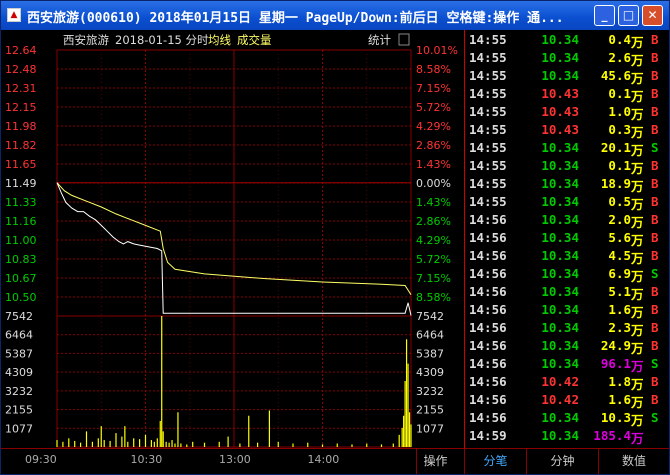  What do you see at coordinates (219, 40) in the screenshot?
I see `avg-line-legend: 均线` at bounding box center [219, 40].